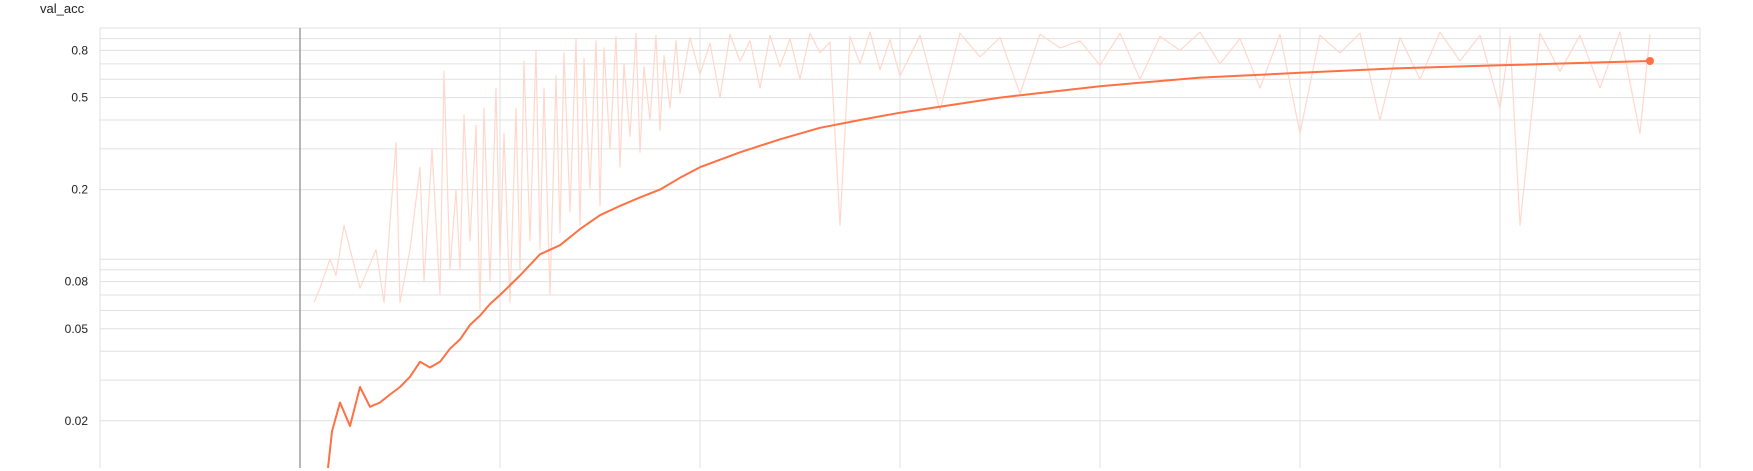  Describe the element at coordinates (79, 190) in the screenshot. I see `y-tick-label: 0.2` at that location.